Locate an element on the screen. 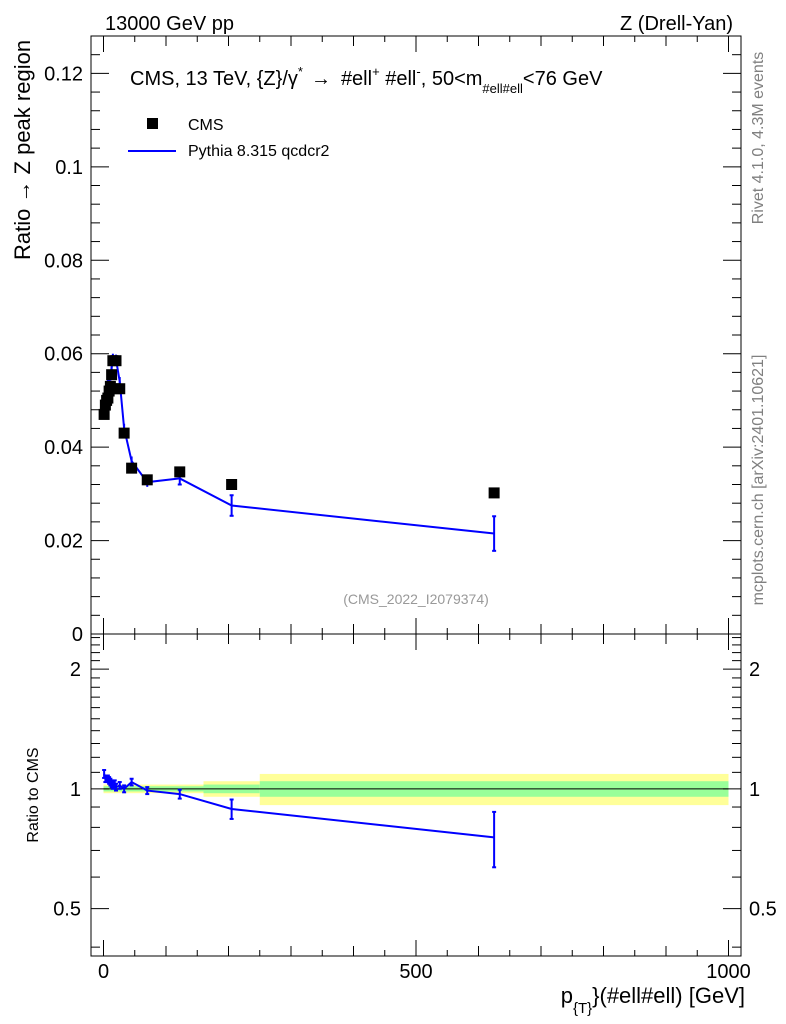 This screenshot has height=1024, width=786. main-y-tick-label: 0.1 is located at coordinates (69, 168).